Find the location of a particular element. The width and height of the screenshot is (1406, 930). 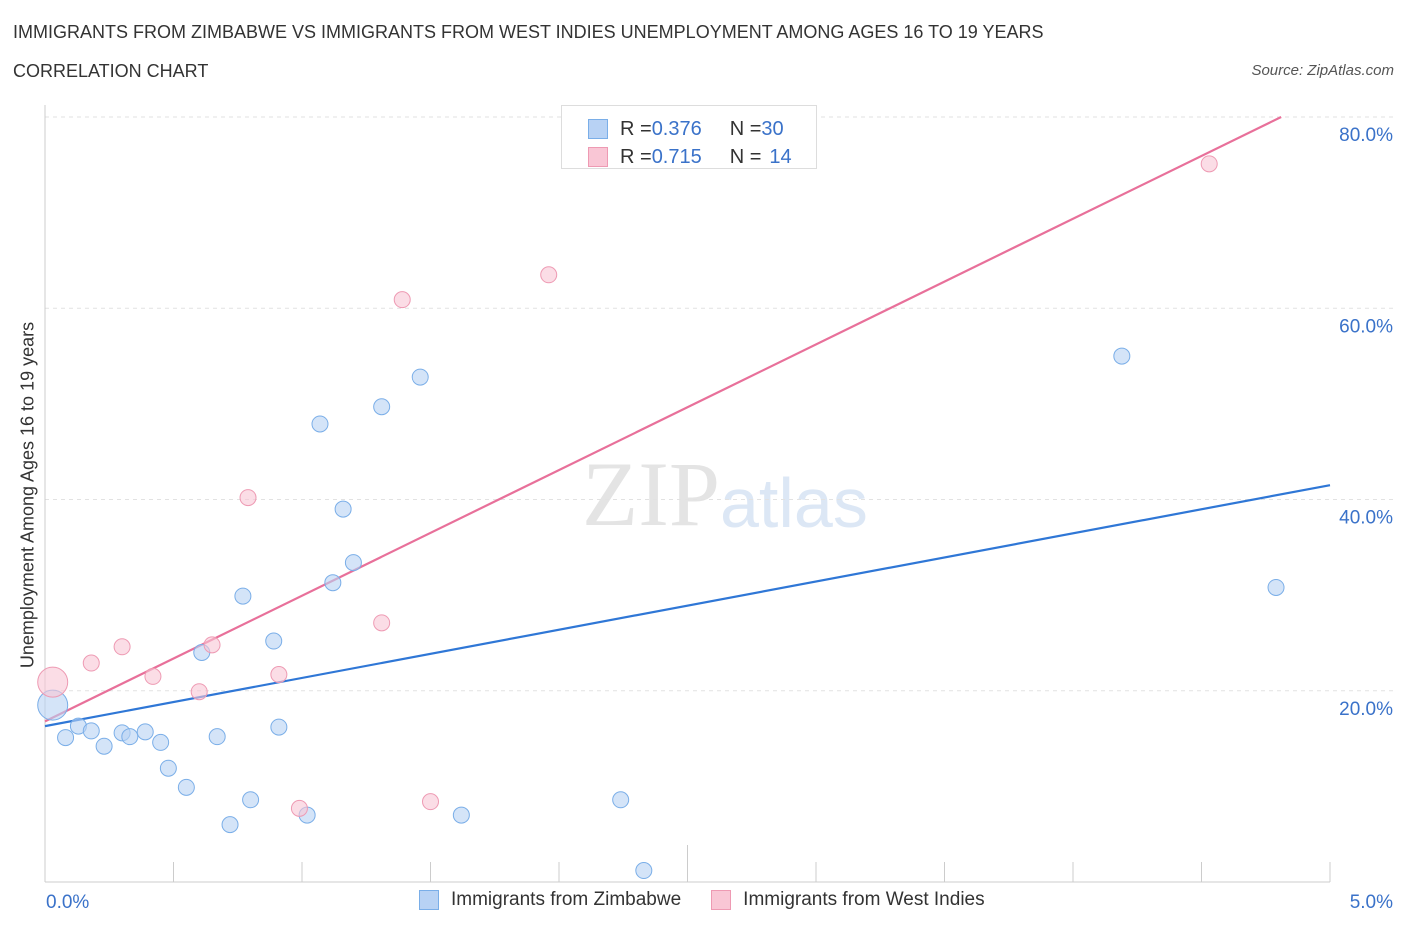

y-tick-label: 60.0% is located at coordinates (1366, 326).